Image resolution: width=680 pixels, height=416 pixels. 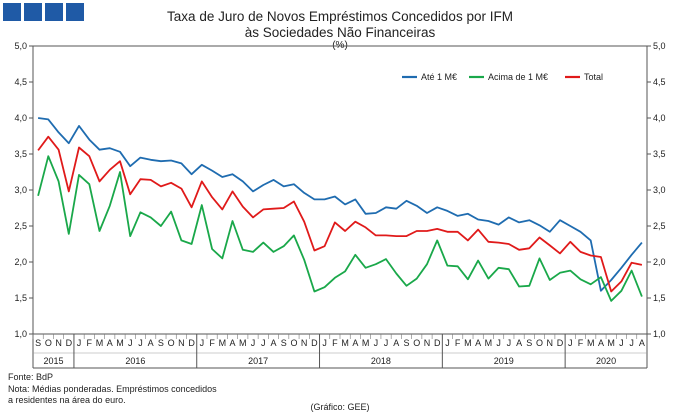 What do you see at coordinates (340, 407) in the screenshot?
I see `footer-credit: (Gráfico: GEE)` at bounding box center [340, 407].